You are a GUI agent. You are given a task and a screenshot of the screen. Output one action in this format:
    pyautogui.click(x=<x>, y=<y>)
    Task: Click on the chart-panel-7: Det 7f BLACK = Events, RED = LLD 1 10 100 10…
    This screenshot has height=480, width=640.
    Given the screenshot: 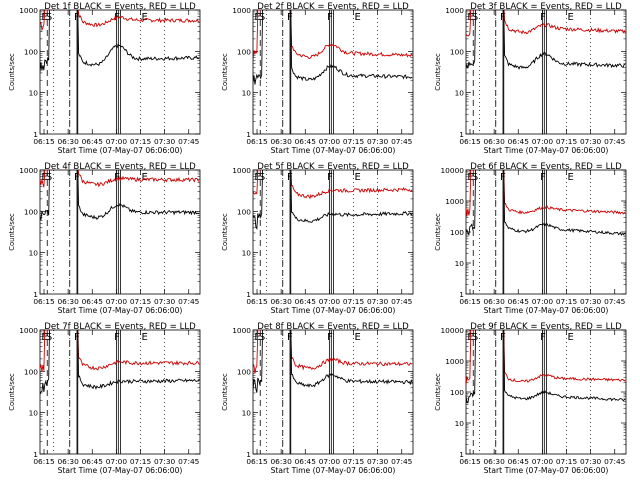 What is the action you would take?
    pyautogui.click(x=104, y=398)
    